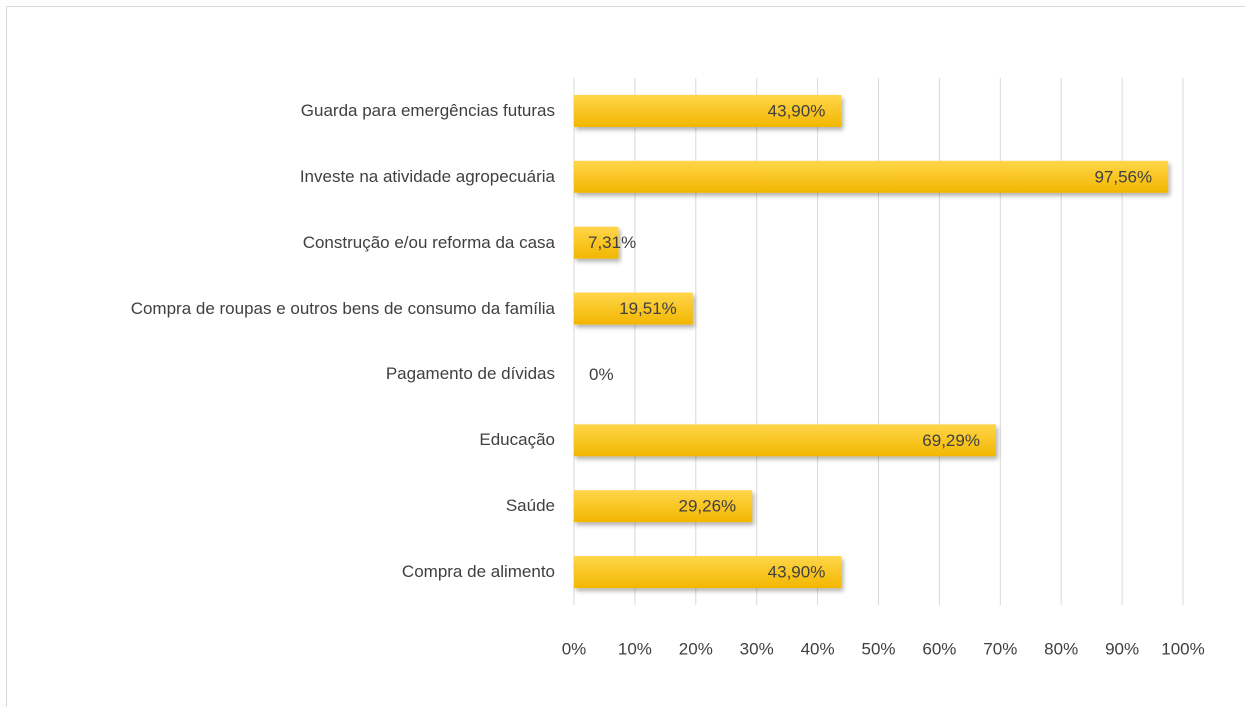 This screenshot has width=1245, height=707. Describe the element at coordinates (601, 374) in the screenshot. I see `data-label: 0%` at that location.